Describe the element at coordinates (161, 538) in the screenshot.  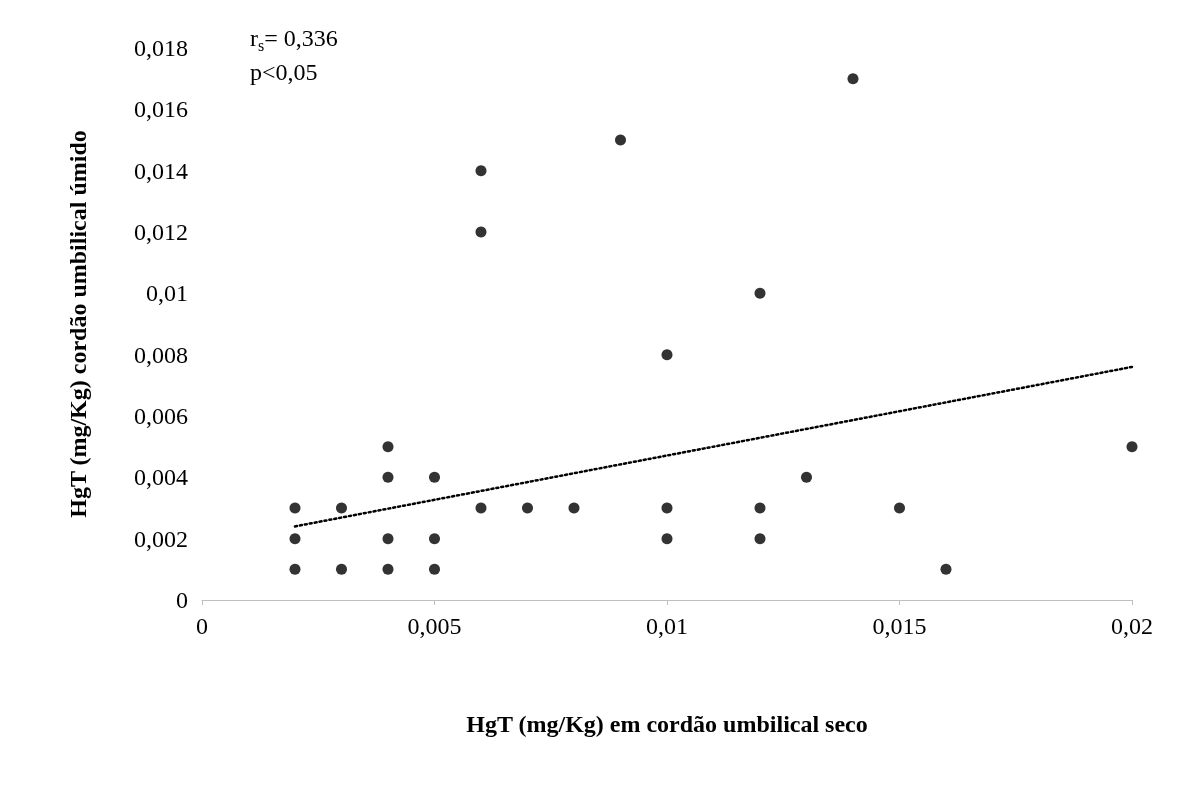
I see `y-tick-label: 0,002` at that location.